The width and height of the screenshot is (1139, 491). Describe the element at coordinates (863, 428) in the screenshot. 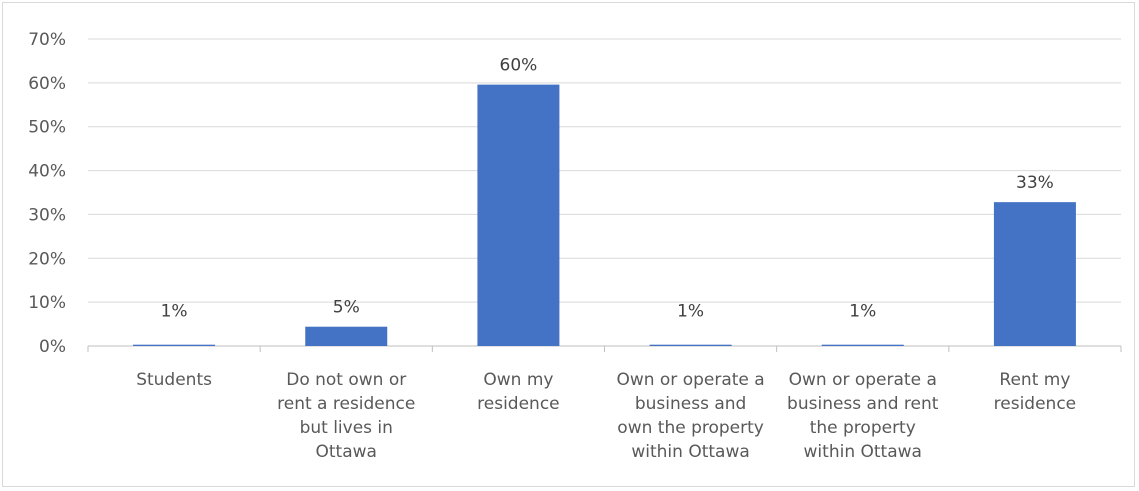

I see `category-label-line: the property` at that location.